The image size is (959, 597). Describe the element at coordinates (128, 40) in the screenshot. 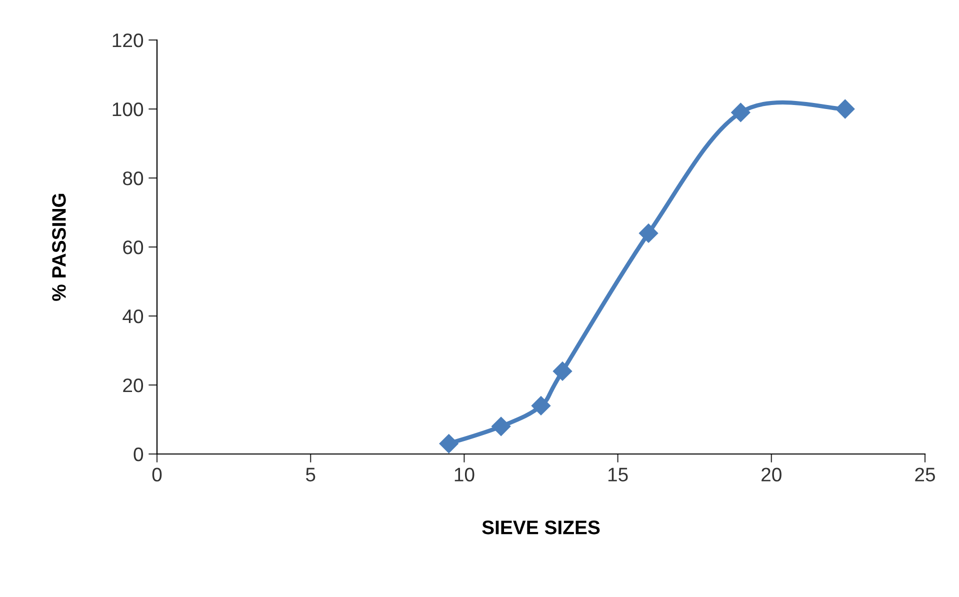

I see `y-tick-label: 120` at that location.